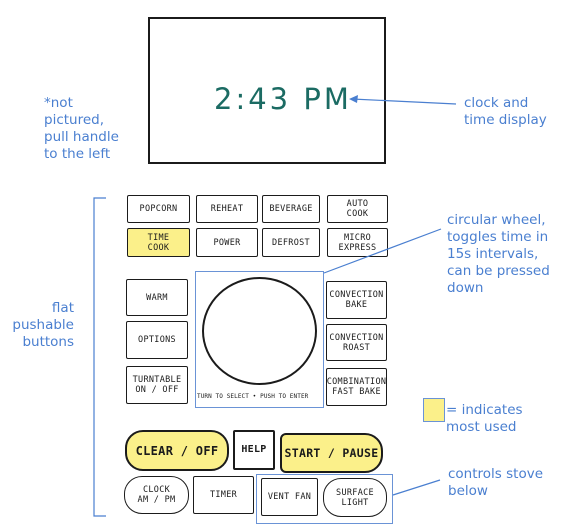 Image resolution: width=582 pixels, height=529 pixels. Describe the element at coordinates (177, 450) in the screenshot. I see `clear-off-button: CLEAR / OFF` at that location.